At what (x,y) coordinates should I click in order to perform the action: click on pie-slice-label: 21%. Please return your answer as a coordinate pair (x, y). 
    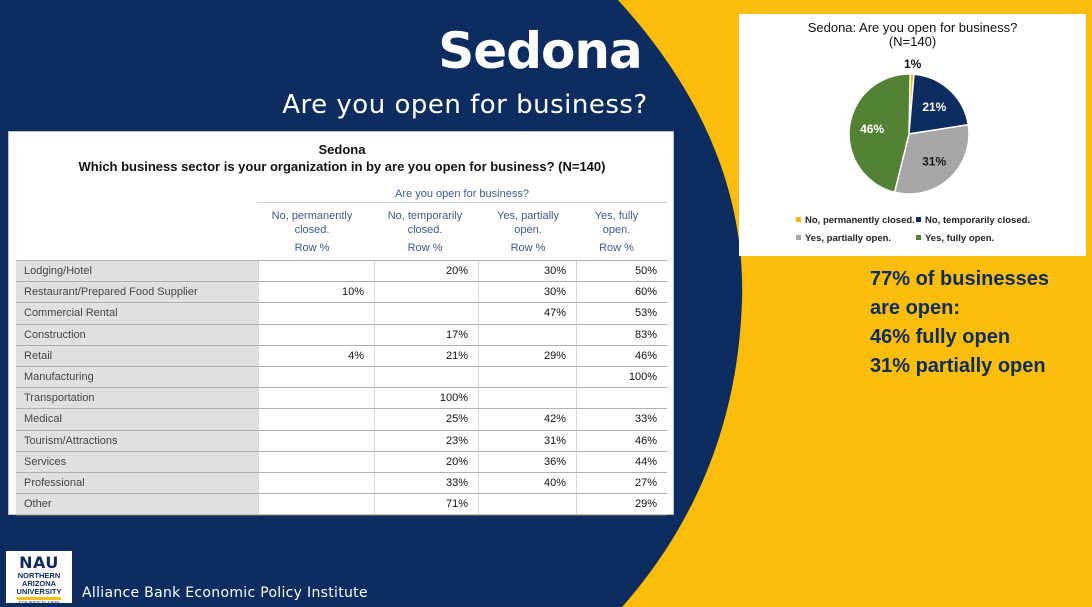
    Looking at the image, I should click on (934, 107).